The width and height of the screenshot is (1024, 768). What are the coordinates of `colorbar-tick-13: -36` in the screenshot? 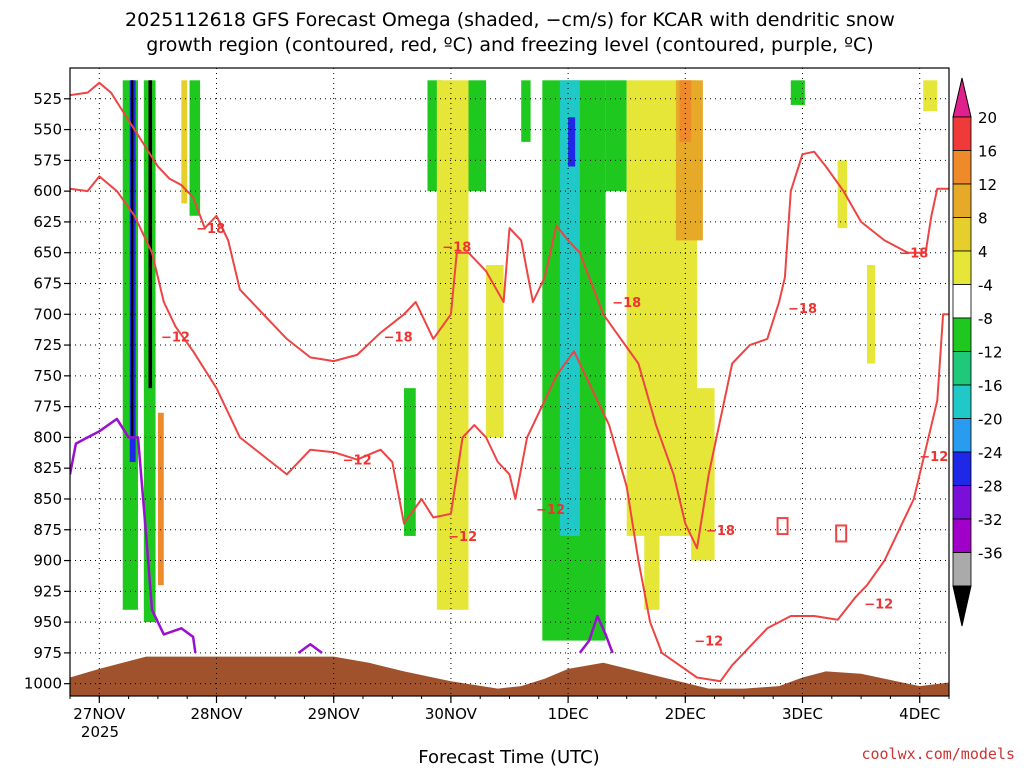 It's located at (990, 554).